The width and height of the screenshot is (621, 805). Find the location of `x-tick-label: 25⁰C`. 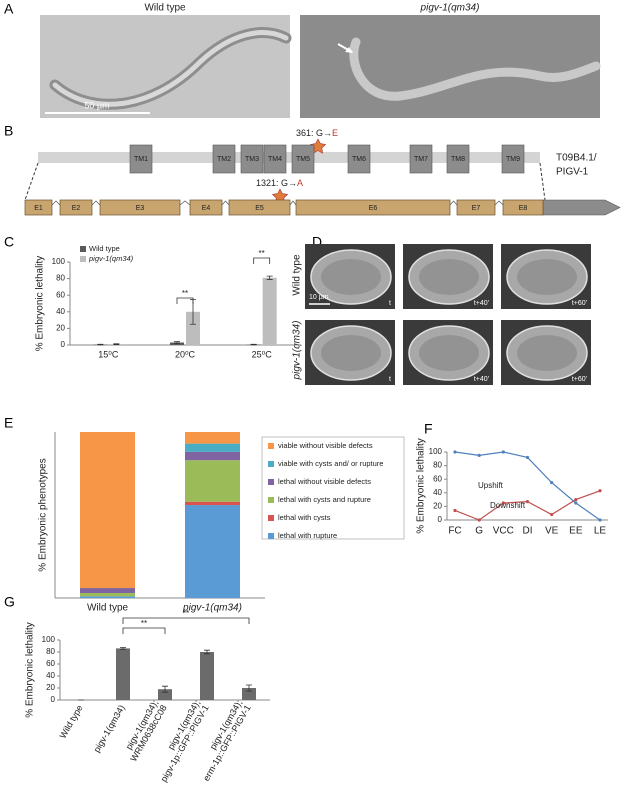

x-tick-label: 25⁰C is located at coordinates (262, 354).